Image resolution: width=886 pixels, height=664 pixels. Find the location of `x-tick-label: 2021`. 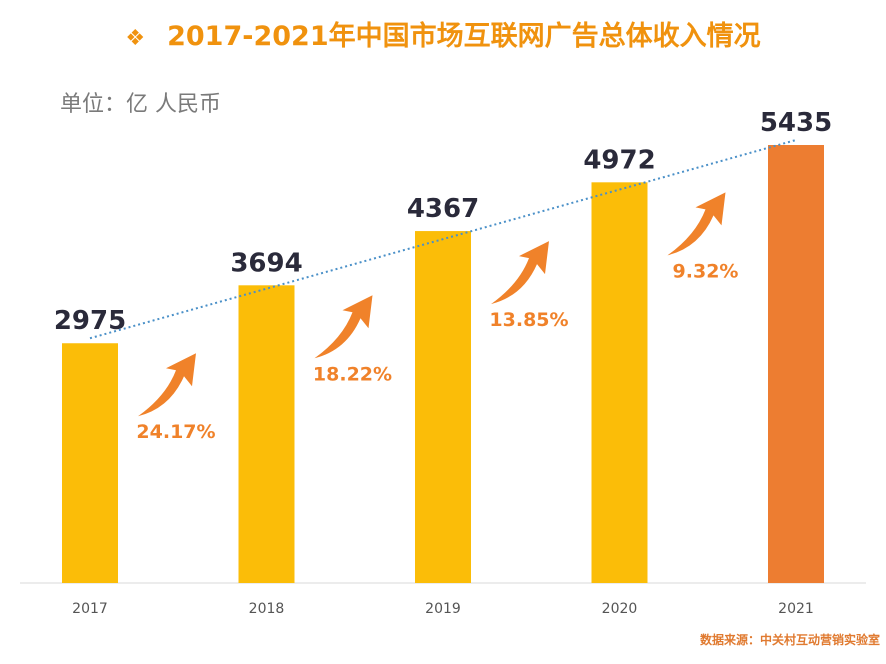

x-tick-label: 2021 is located at coordinates (796, 609).